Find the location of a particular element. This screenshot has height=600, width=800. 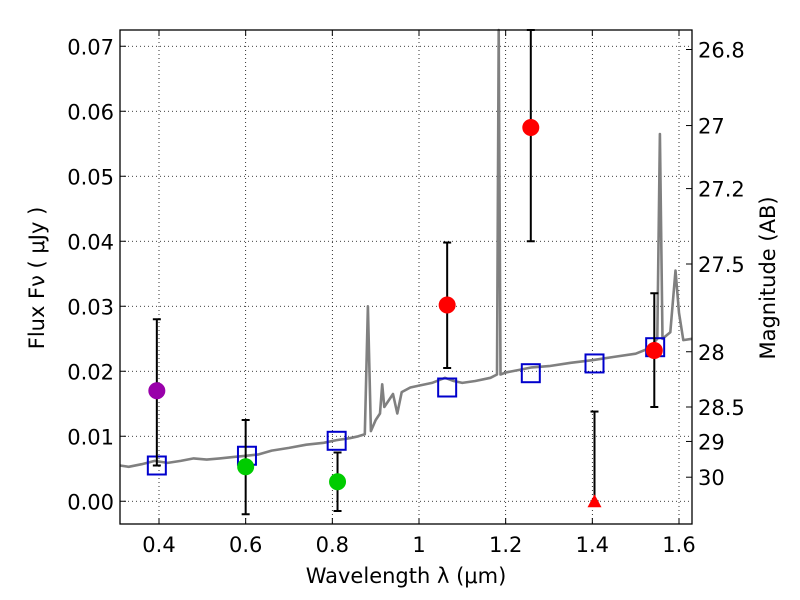

y-tick-label: 0.05 is located at coordinates (90, 177).